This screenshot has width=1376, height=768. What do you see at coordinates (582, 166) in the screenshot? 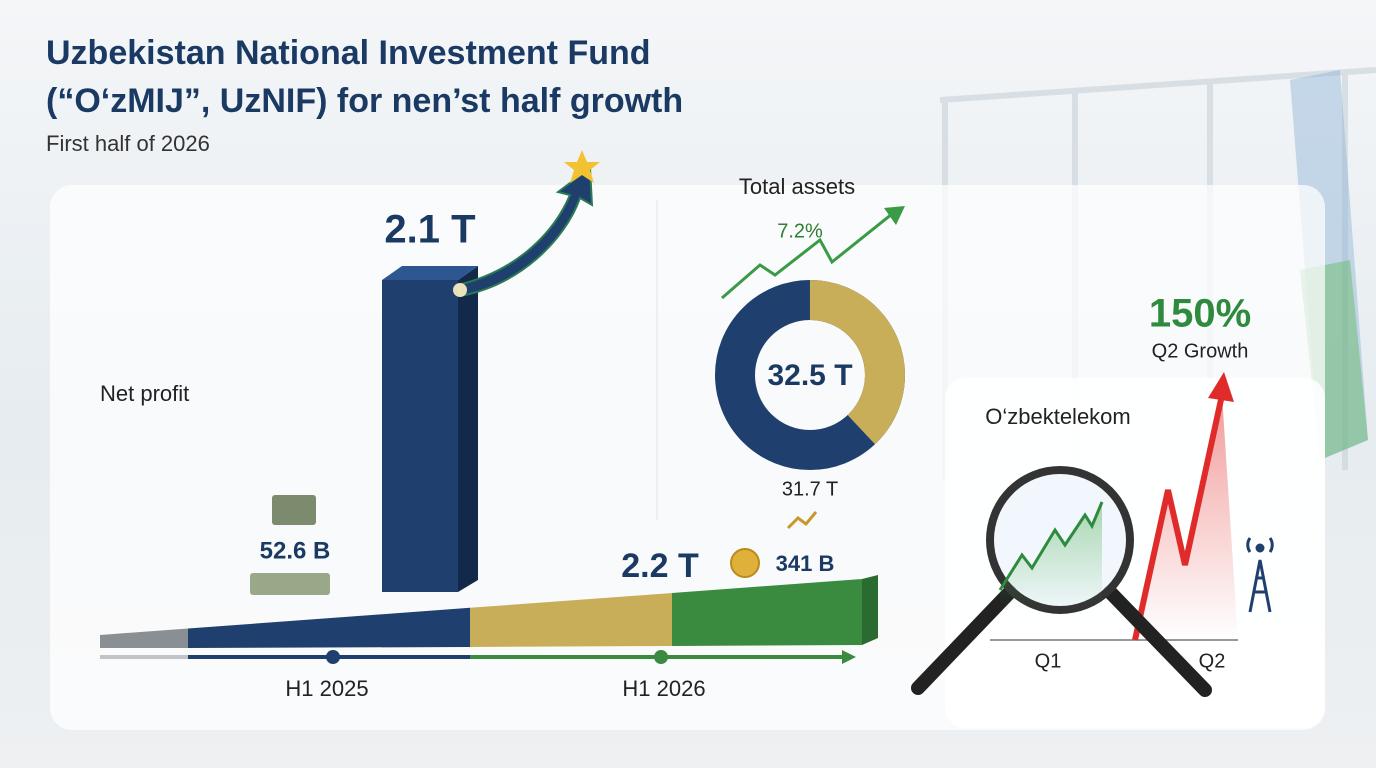
I see `star` at bounding box center [582, 166].